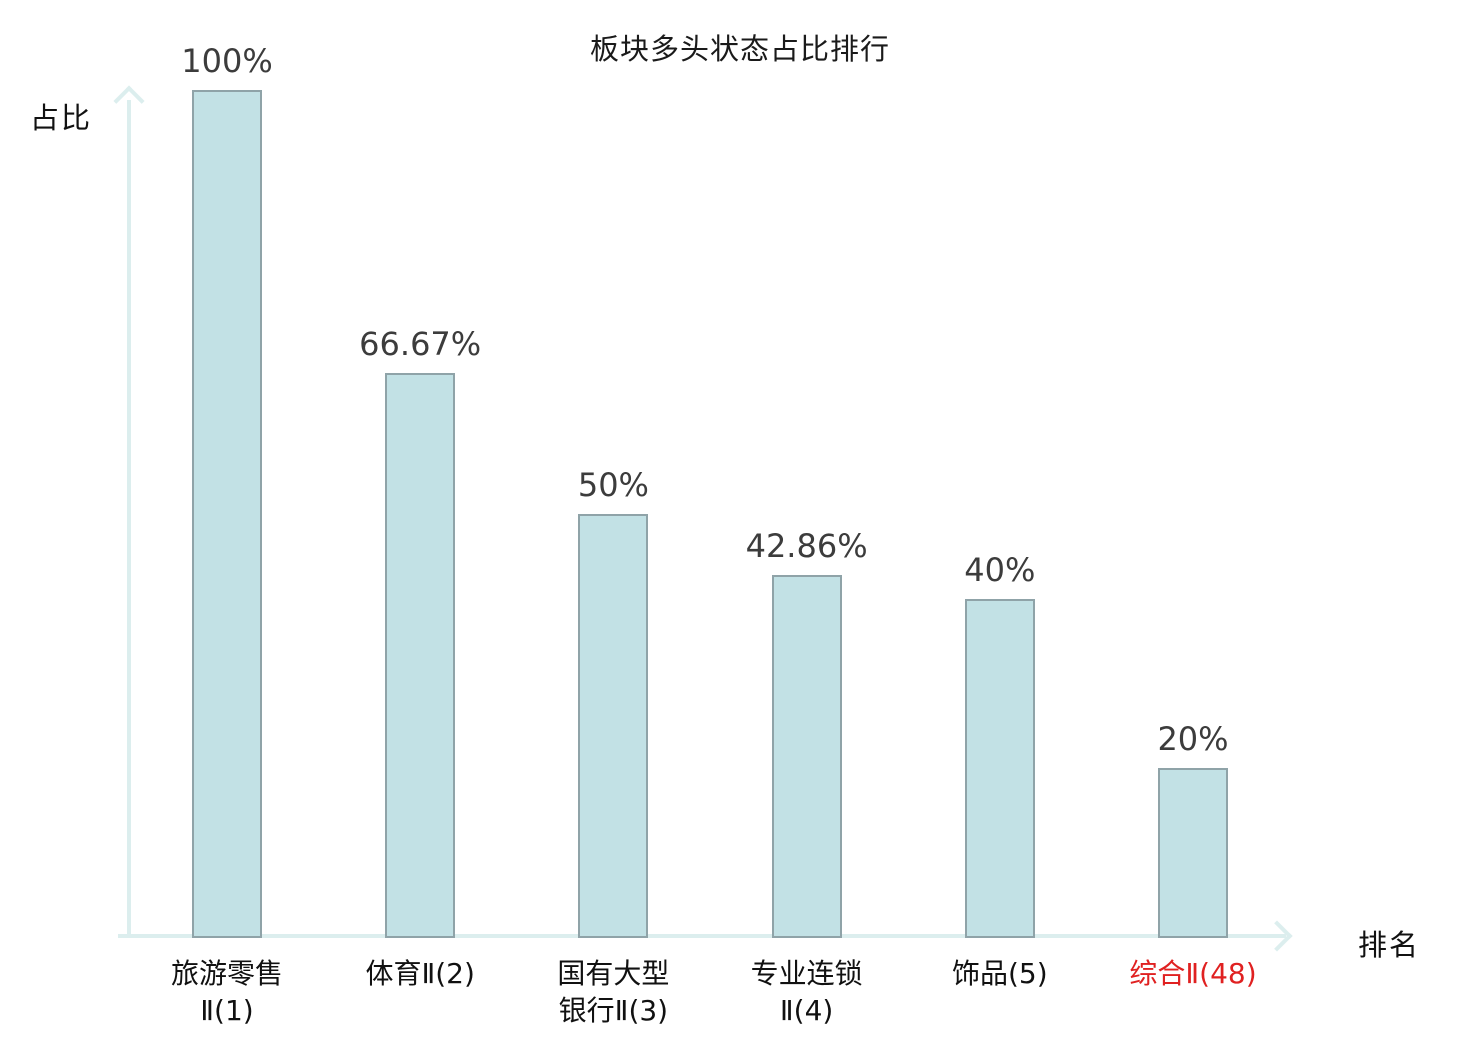 This screenshot has height=1040, width=1480. I want to click on bar-value-label: 100%, so click(227, 61).